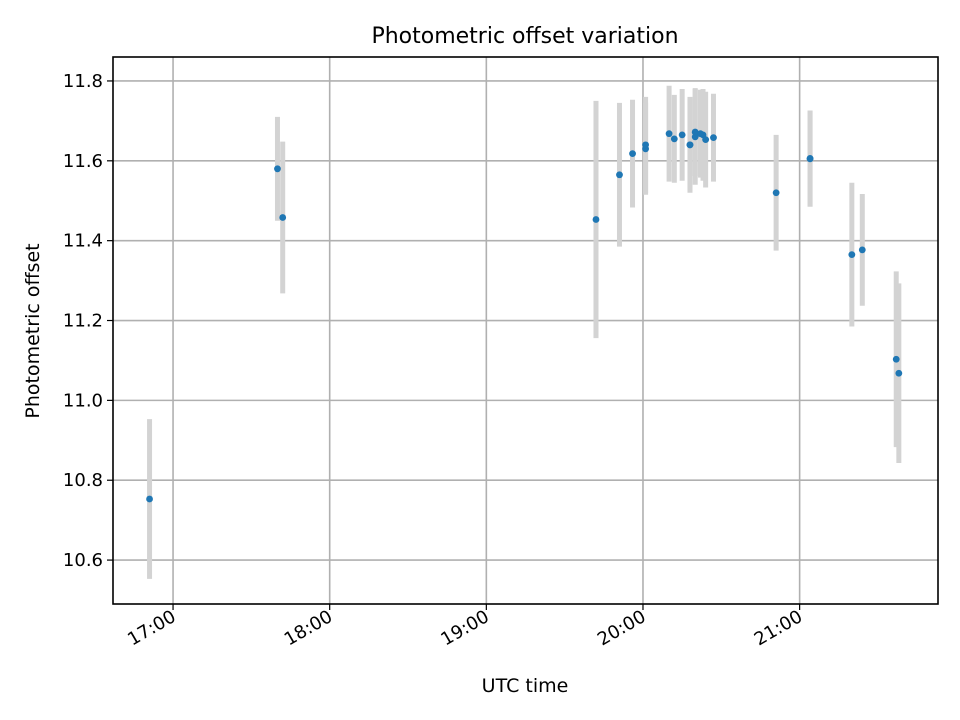 This screenshot has height=720, width=960. I want to click on y-tick-label: 11.6, so click(83, 161).